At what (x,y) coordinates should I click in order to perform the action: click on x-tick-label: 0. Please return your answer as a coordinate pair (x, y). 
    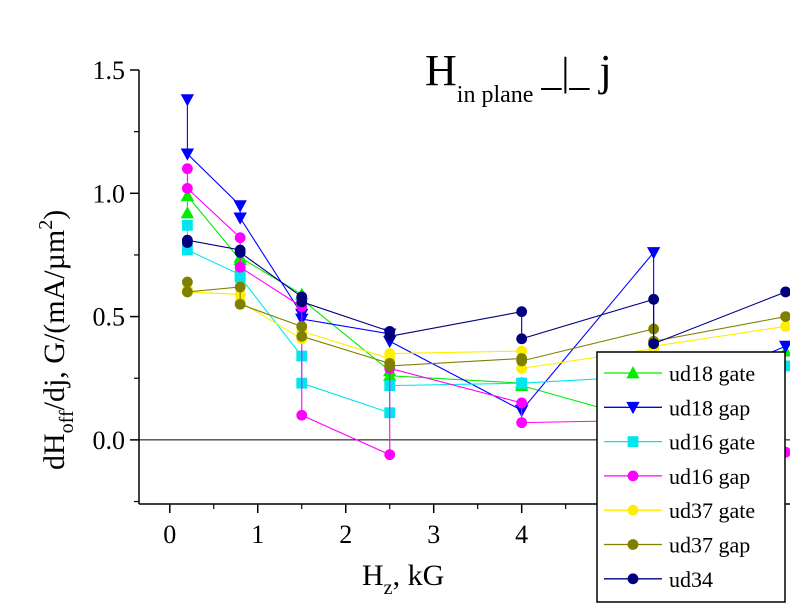
    Looking at the image, I should click on (169, 534).